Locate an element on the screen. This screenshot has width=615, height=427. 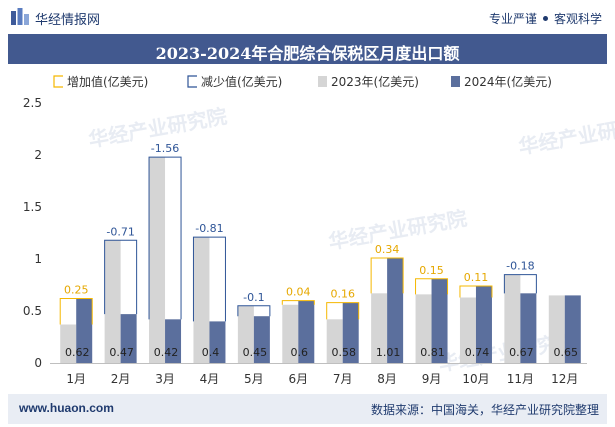
footer-bar: www.huaon.com 数据来源：中国海关，华经产业研究院整理 is located at coordinates (307, 409).